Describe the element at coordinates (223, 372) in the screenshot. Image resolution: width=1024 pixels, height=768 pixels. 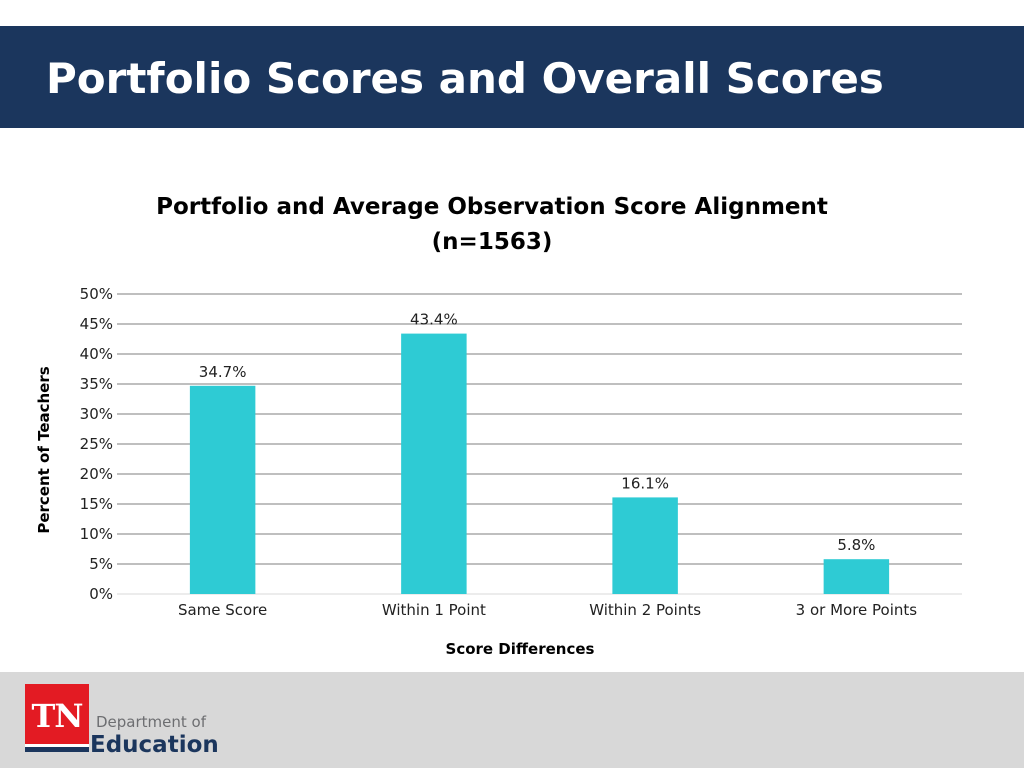
I see `data-label: 34.7%` at that location.